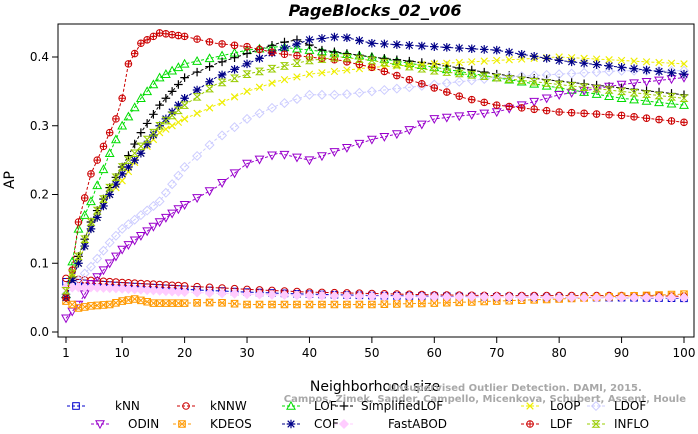  I want to click on y-tick-label: 0.2, so click(39, 195).